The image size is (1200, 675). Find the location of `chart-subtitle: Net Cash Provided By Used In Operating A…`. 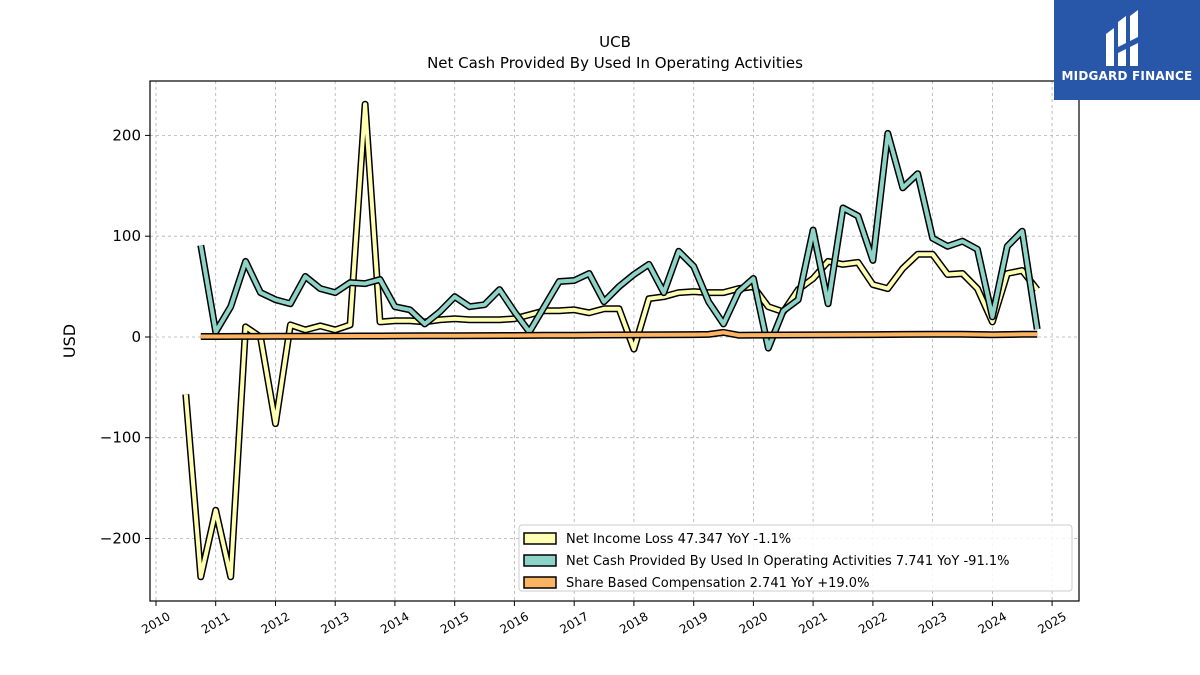

chart-subtitle: Net Cash Provided By Used In Operating A… is located at coordinates (615, 63).